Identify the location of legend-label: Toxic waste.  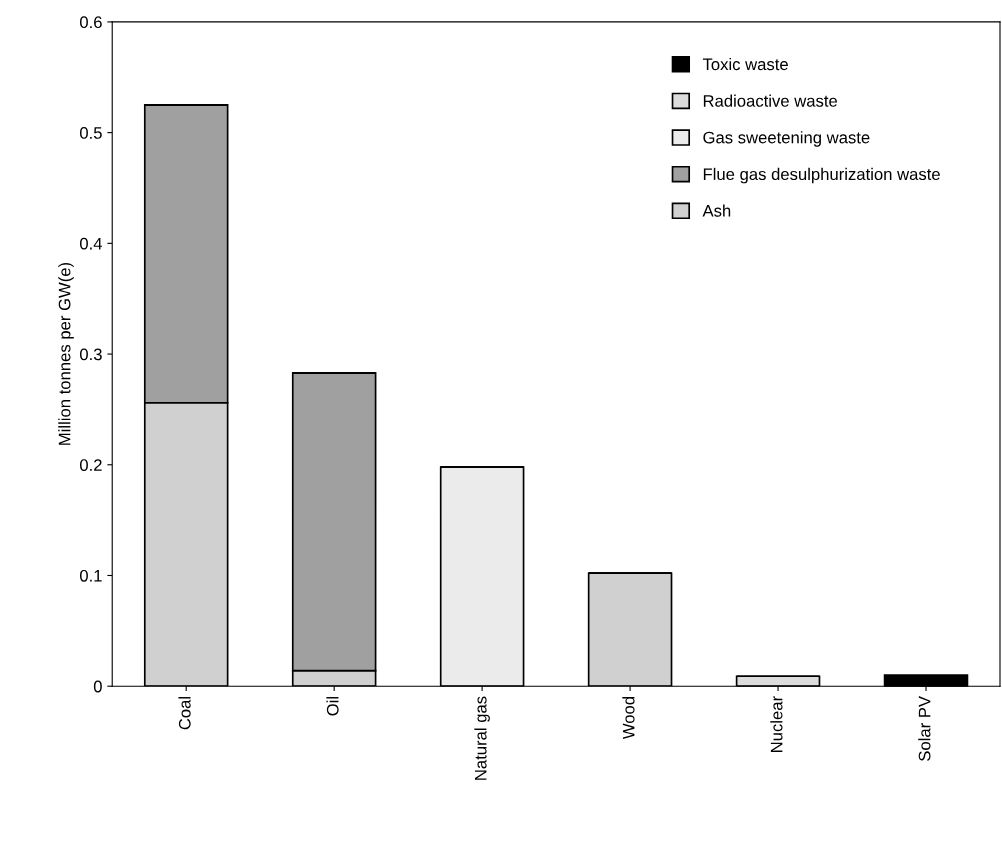
(745, 64).